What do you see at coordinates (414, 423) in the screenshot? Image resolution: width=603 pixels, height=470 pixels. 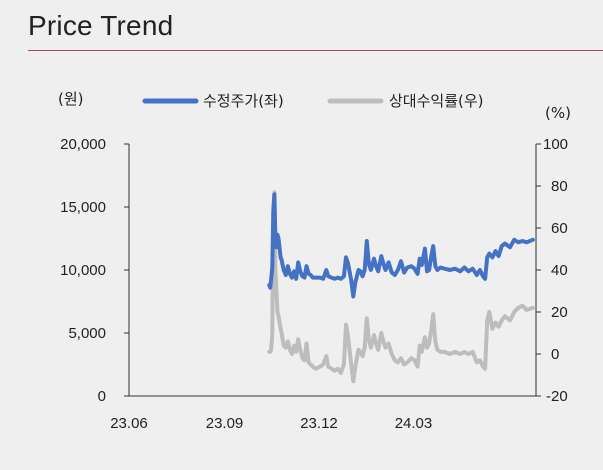 I see `x-tick-label: 24.03` at bounding box center [414, 423].